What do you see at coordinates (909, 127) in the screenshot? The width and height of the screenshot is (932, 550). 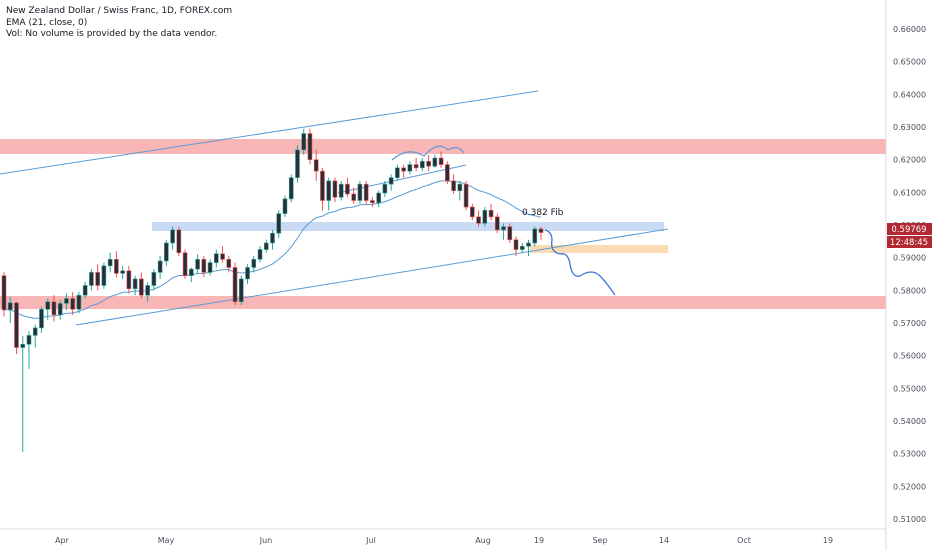 I see `y-tick-label: 0.63000` at bounding box center [909, 127].